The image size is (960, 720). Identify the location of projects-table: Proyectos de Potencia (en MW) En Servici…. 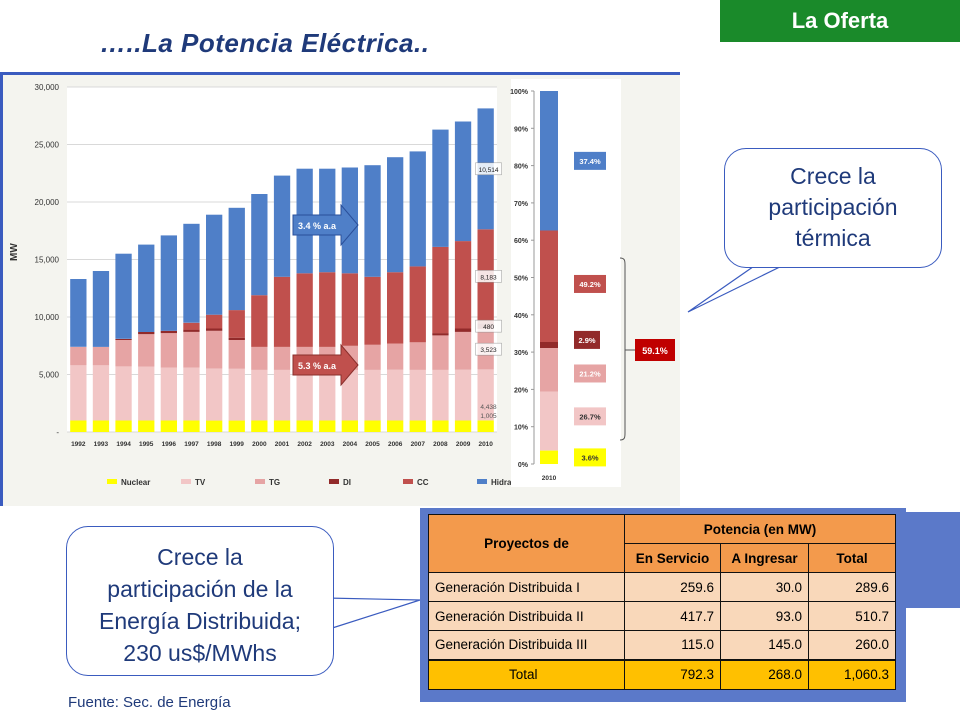
(662, 602).